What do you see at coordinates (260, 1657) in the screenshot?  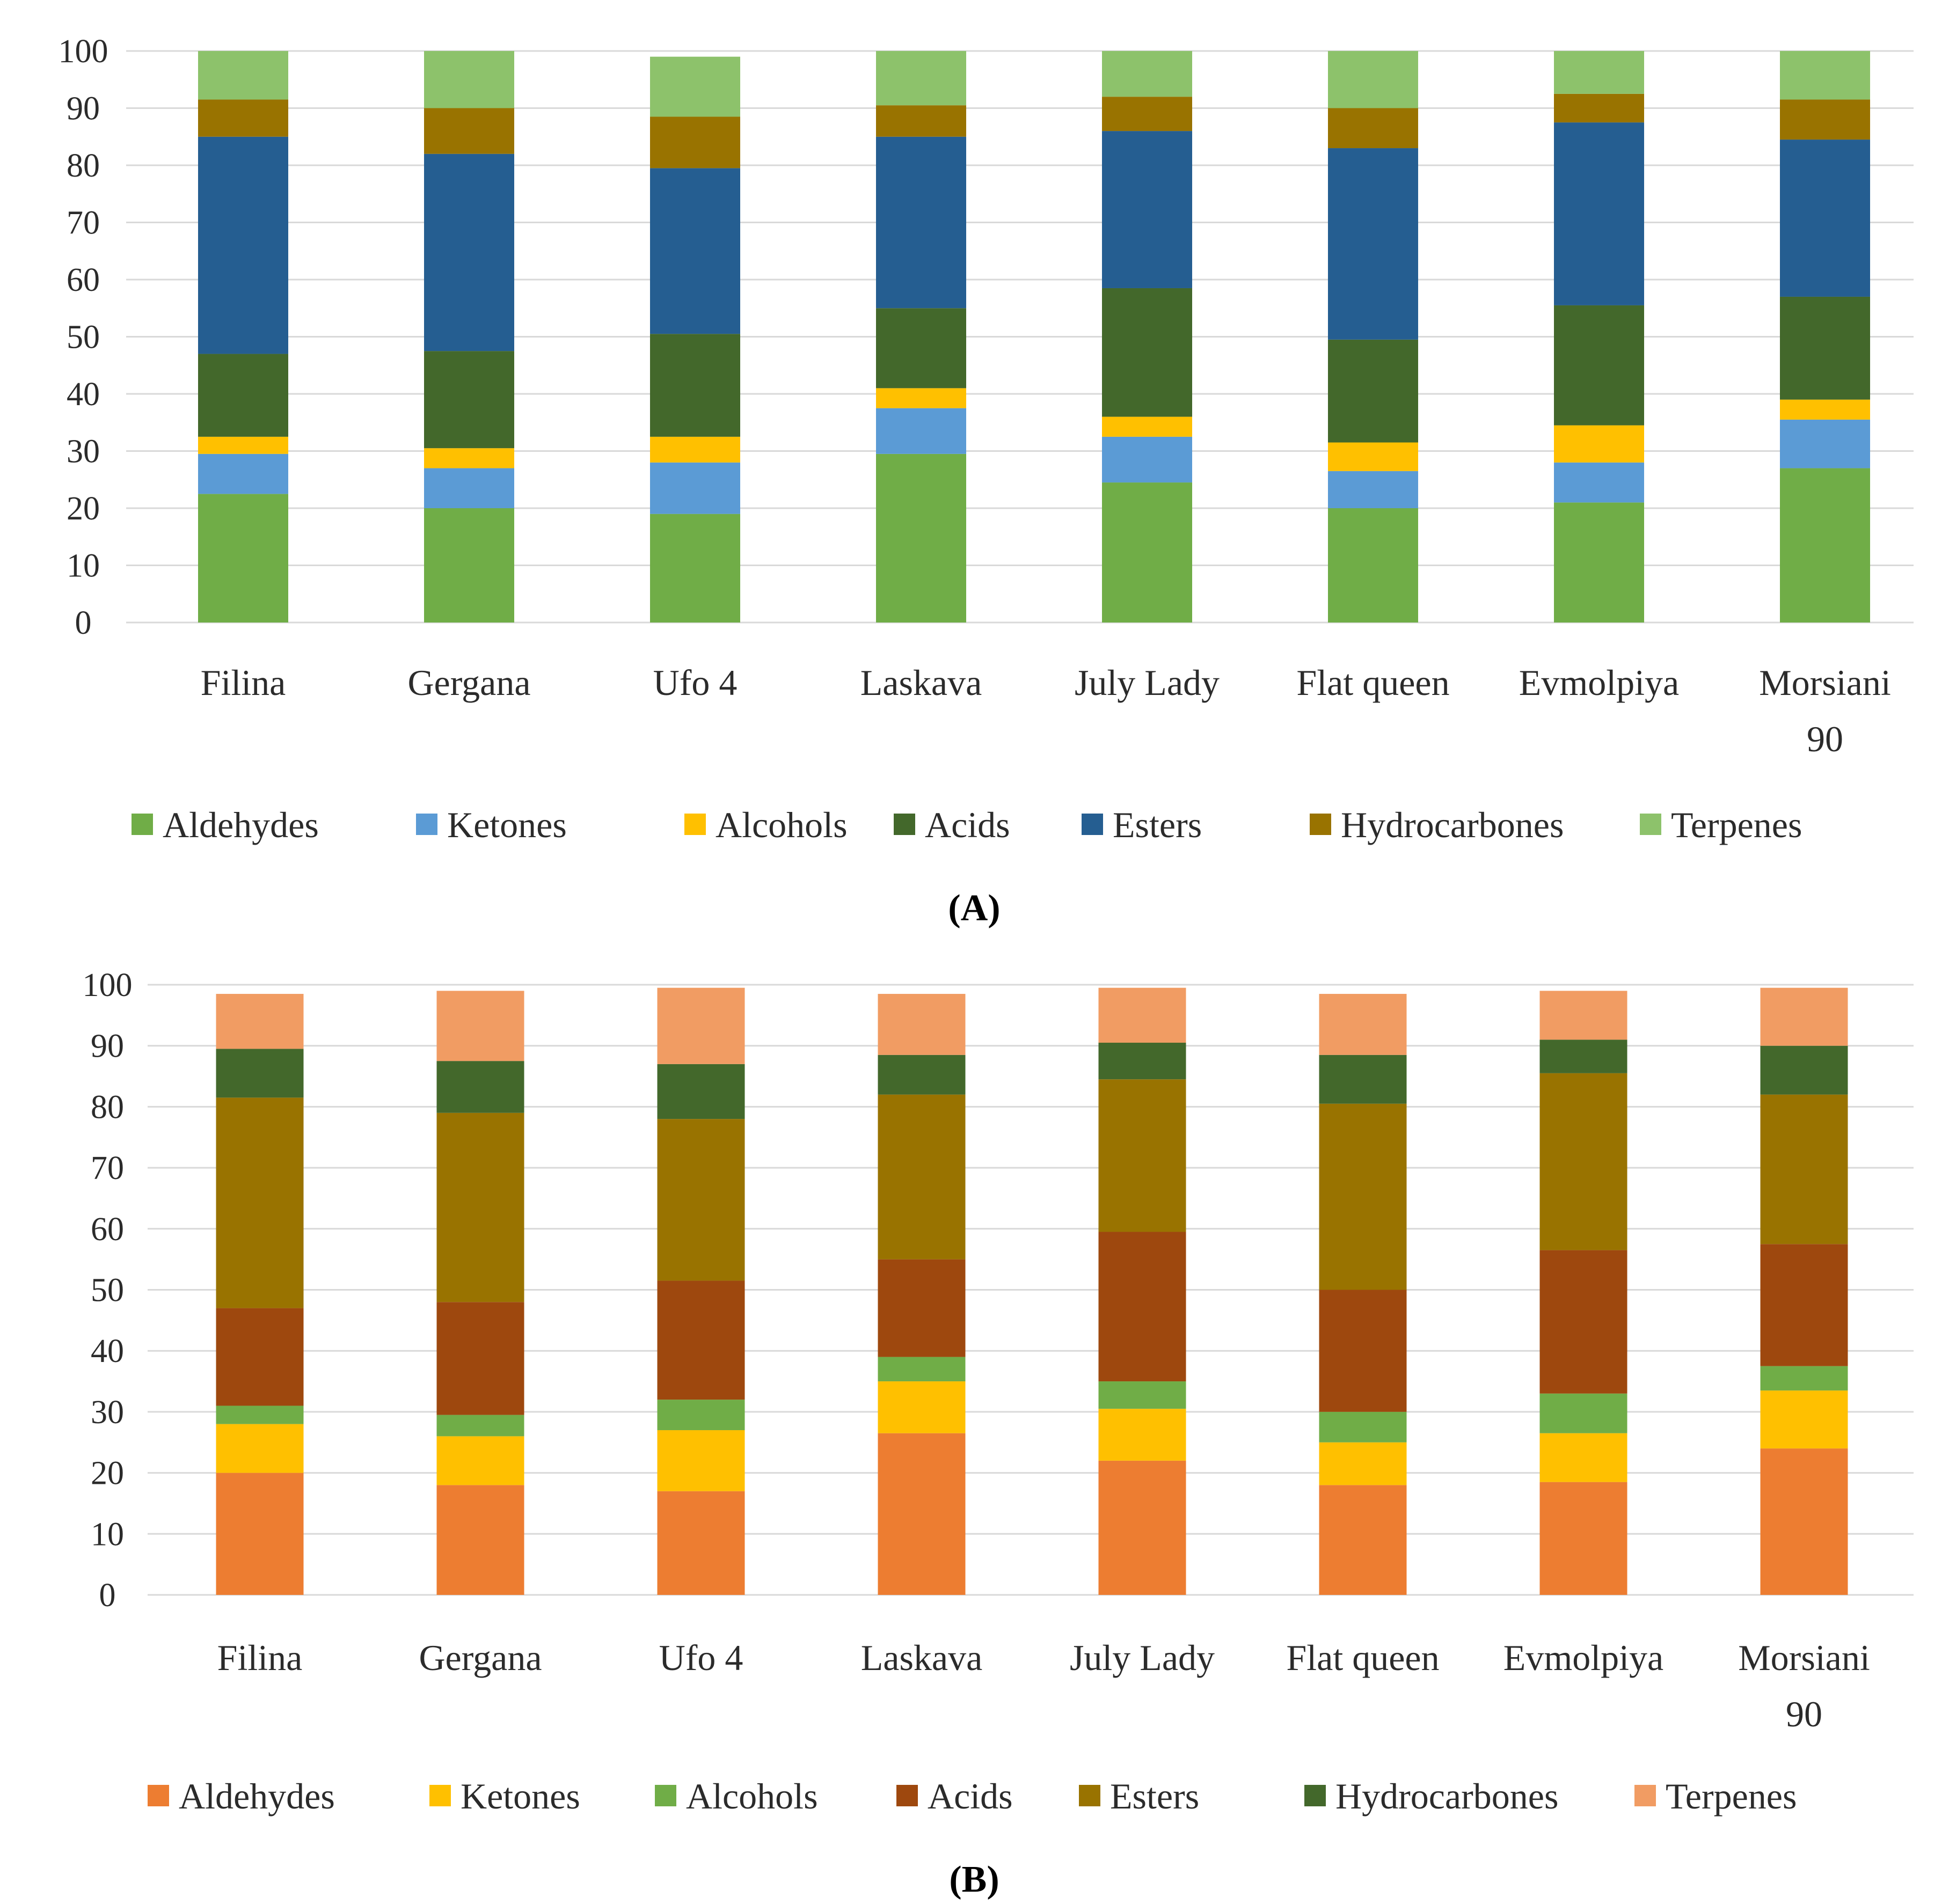 I see `x-tick-label: Filina` at bounding box center [260, 1657].